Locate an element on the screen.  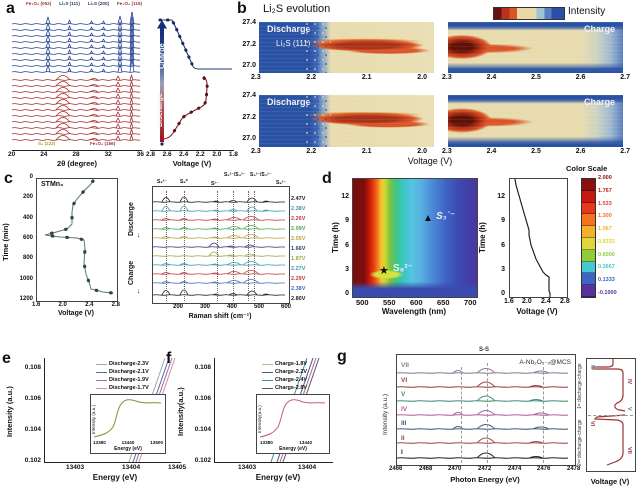
c-y-axis-title: Time (min) is located at coordinates (5, 242).